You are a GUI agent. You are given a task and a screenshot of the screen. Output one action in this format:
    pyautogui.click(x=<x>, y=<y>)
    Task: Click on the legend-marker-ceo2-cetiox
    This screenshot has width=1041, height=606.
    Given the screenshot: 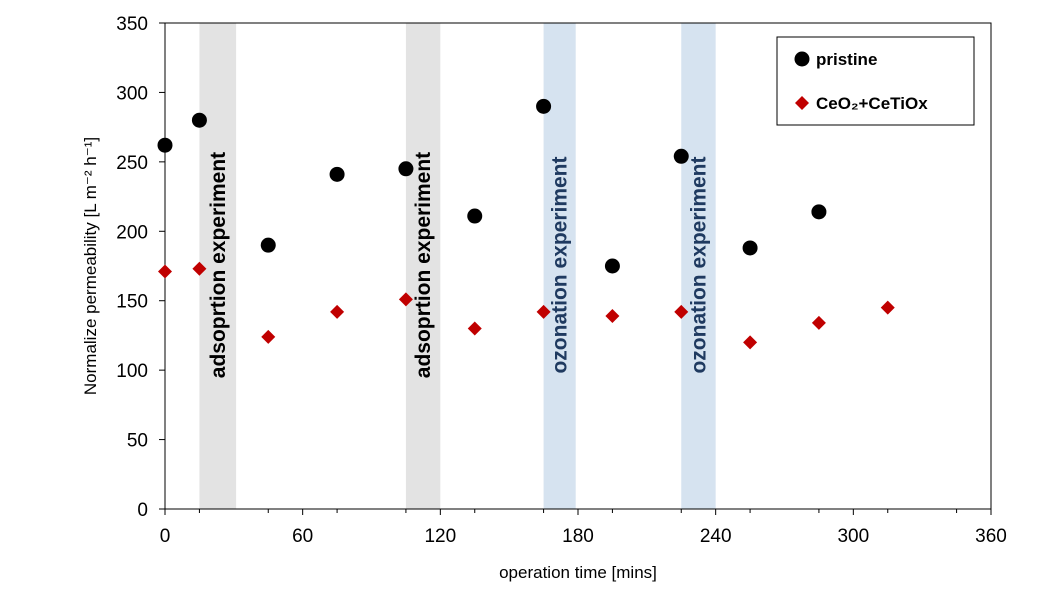 What is the action you would take?
    pyautogui.click(x=802, y=103)
    